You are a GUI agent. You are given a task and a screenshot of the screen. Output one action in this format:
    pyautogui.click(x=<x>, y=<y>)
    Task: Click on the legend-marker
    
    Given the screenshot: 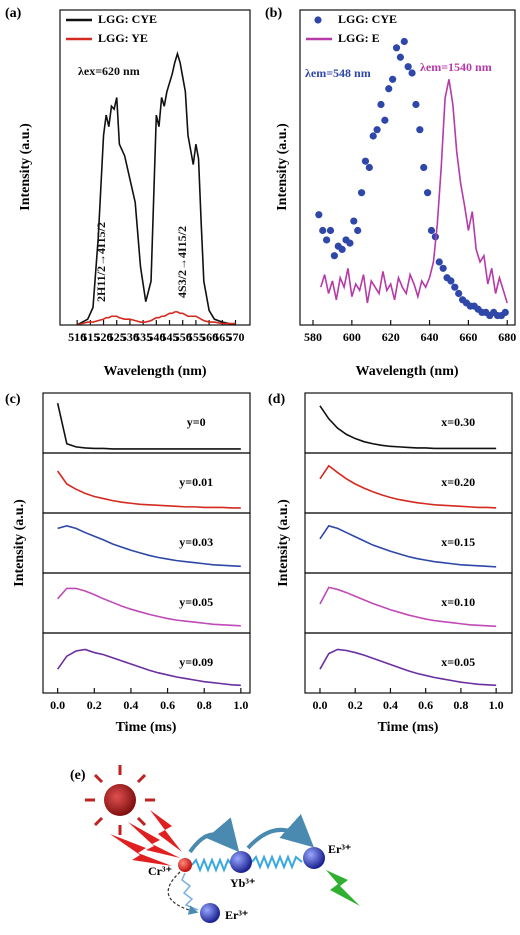 What is the action you would take?
    pyautogui.click(x=318, y=20)
    